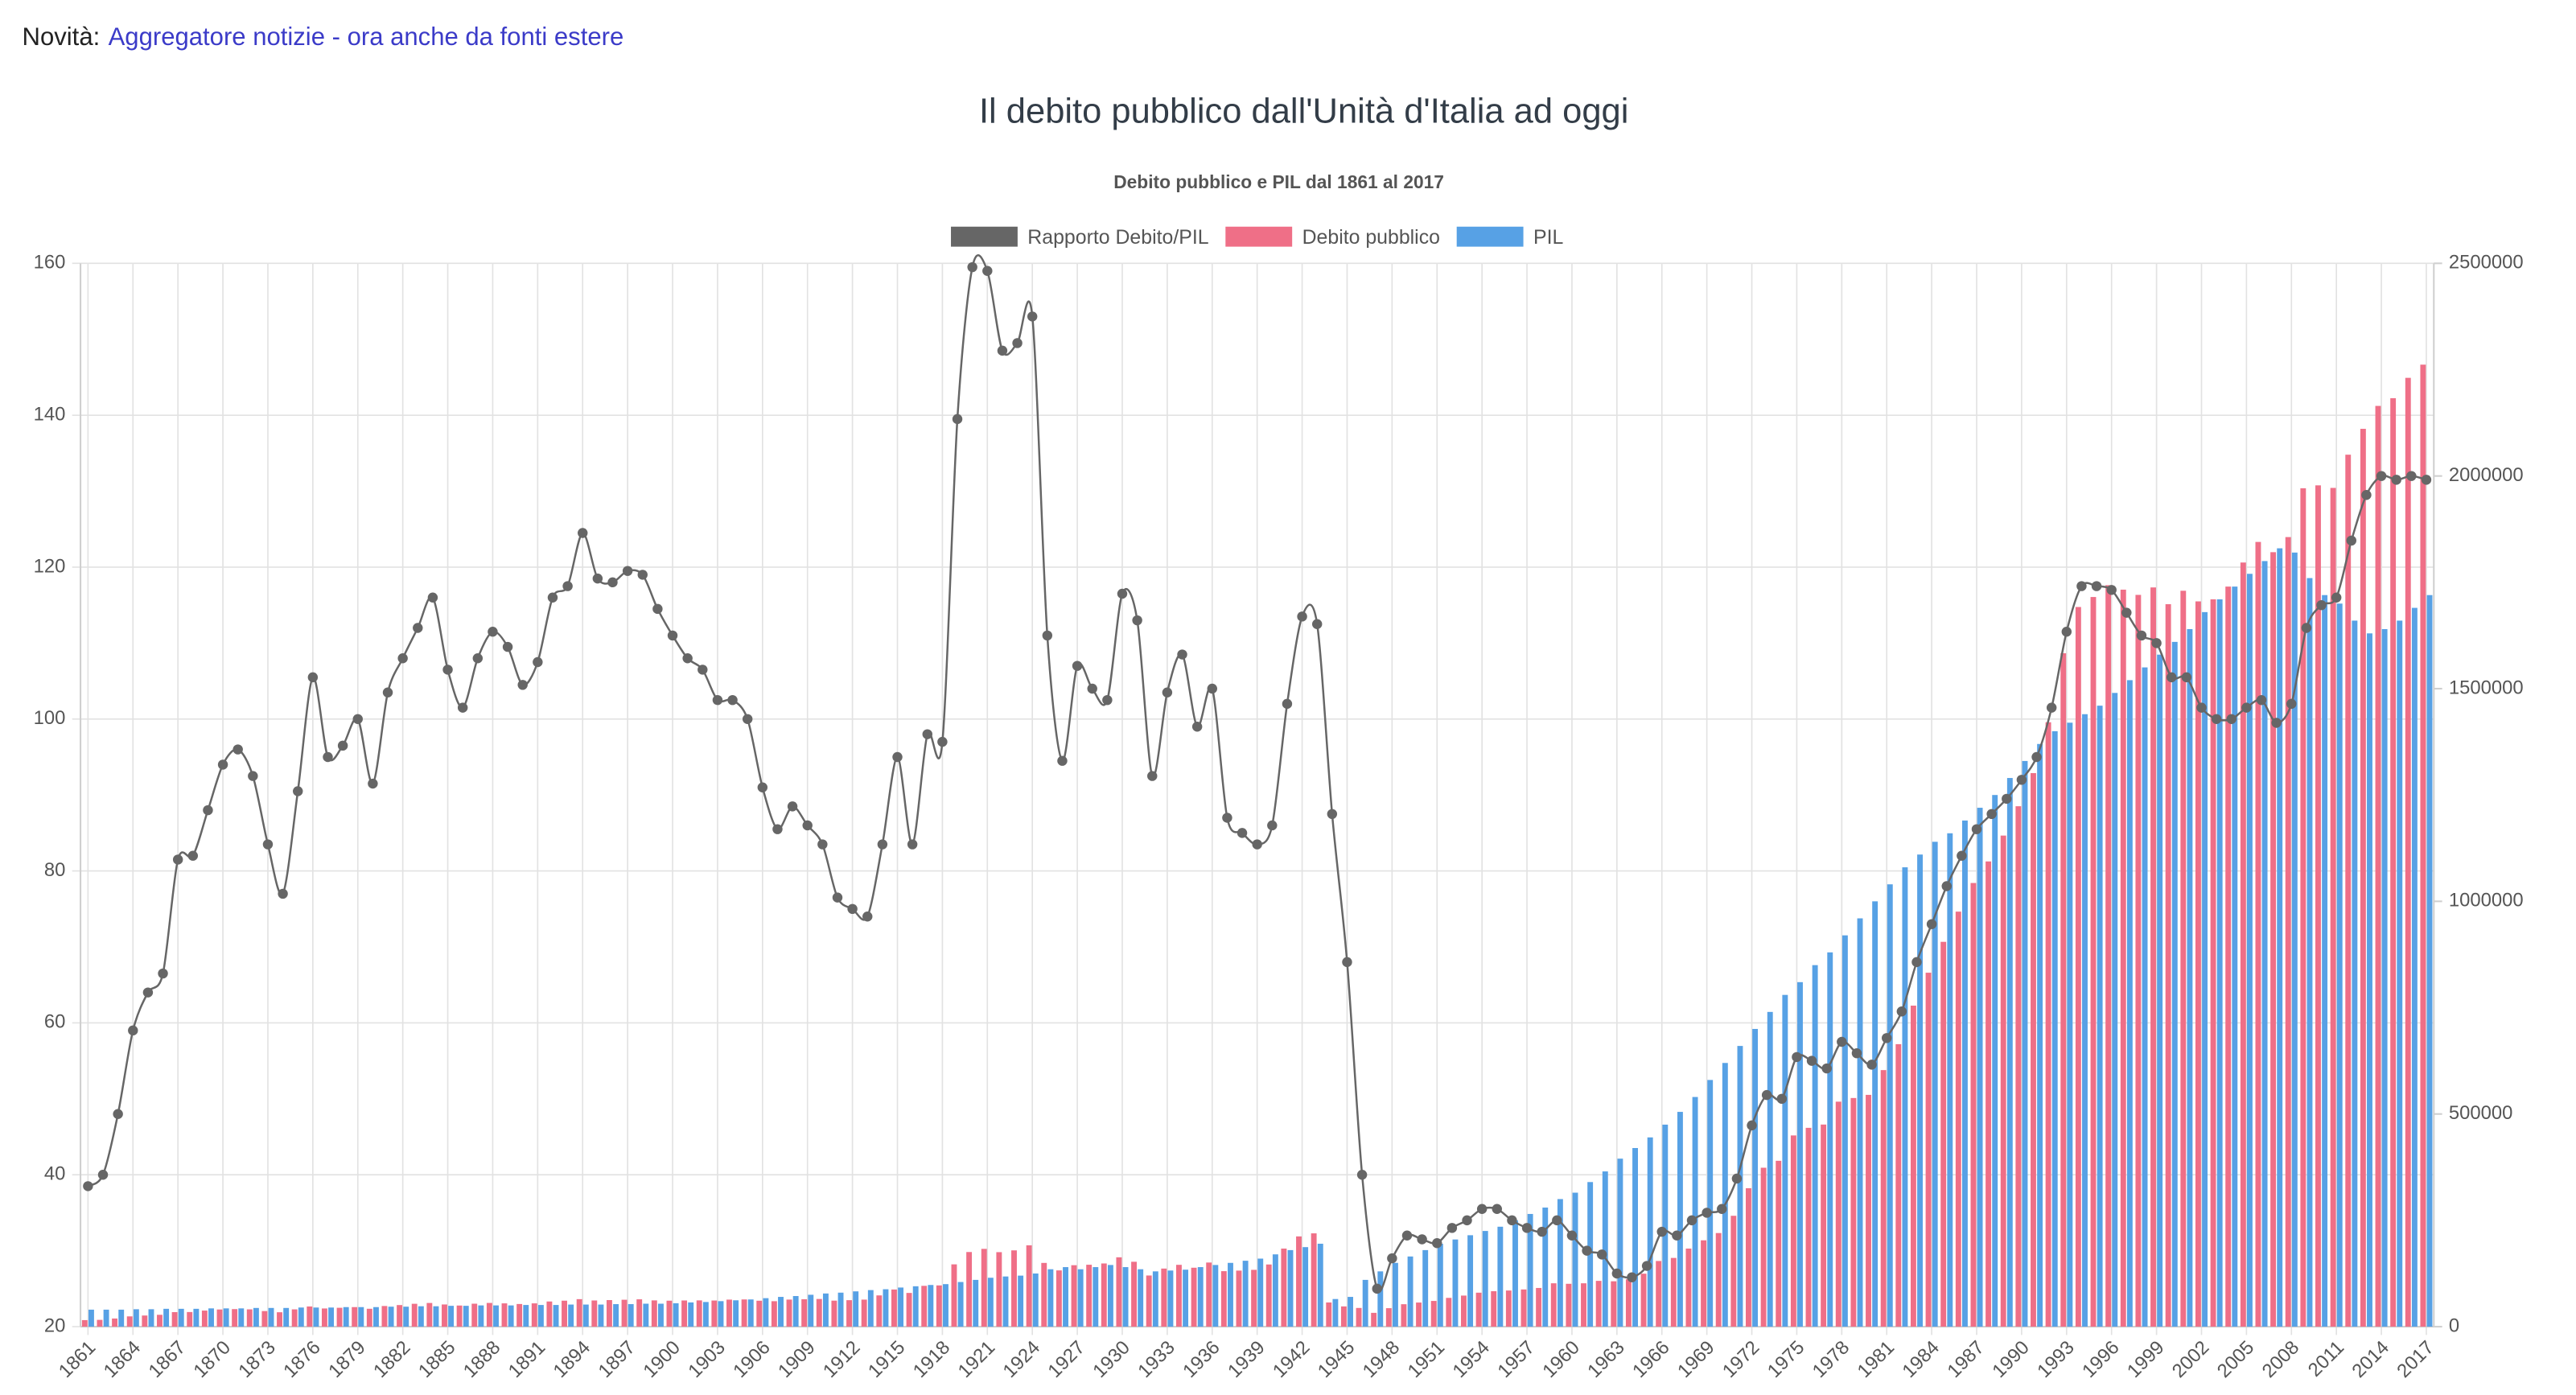 This screenshot has width=2576, height=1395. What do you see at coordinates (2370, 1359) in the screenshot?
I see `x-tick-label: 2014` at bounding box center [2370, 1359].